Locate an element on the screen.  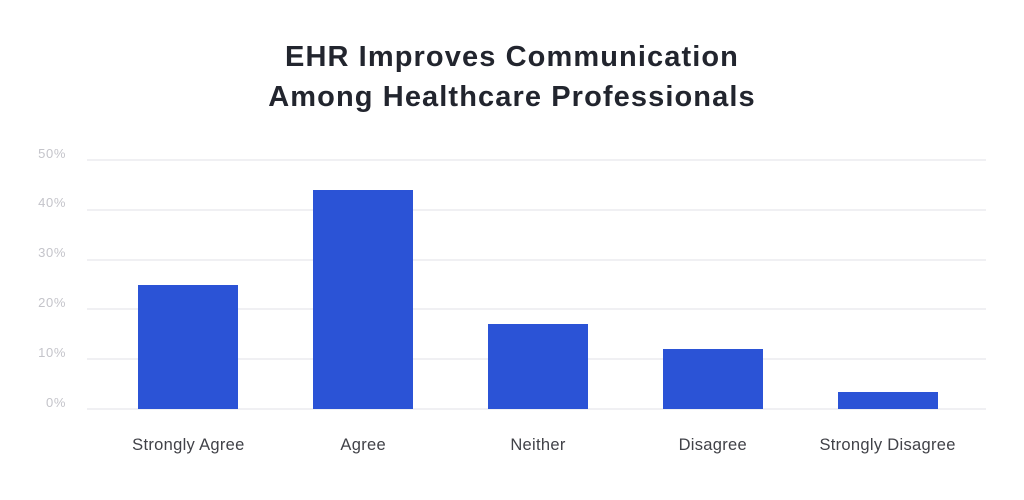
y-tick-label-50%: 50% is located at coordinates (52, 153).